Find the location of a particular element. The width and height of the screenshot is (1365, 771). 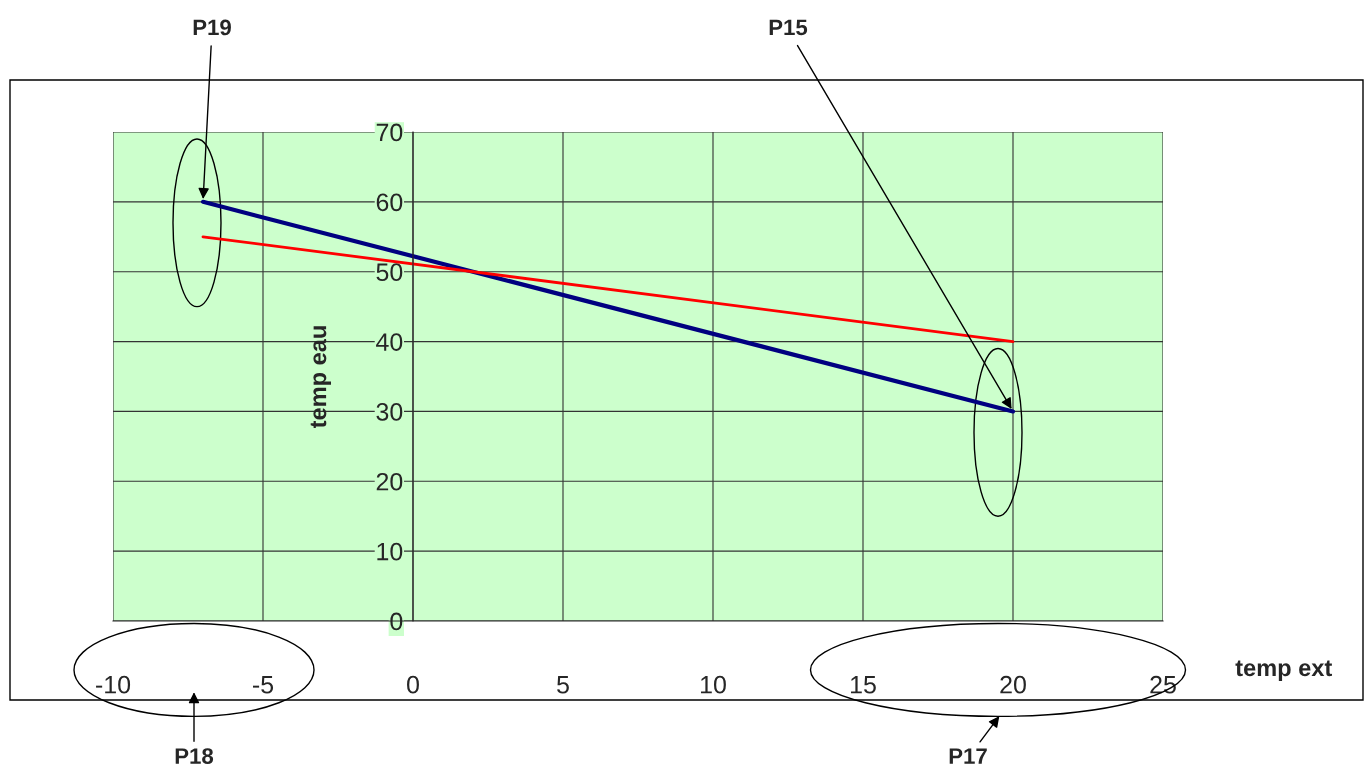

y-axis-title: temp eau is located at coordinates (321, 377).